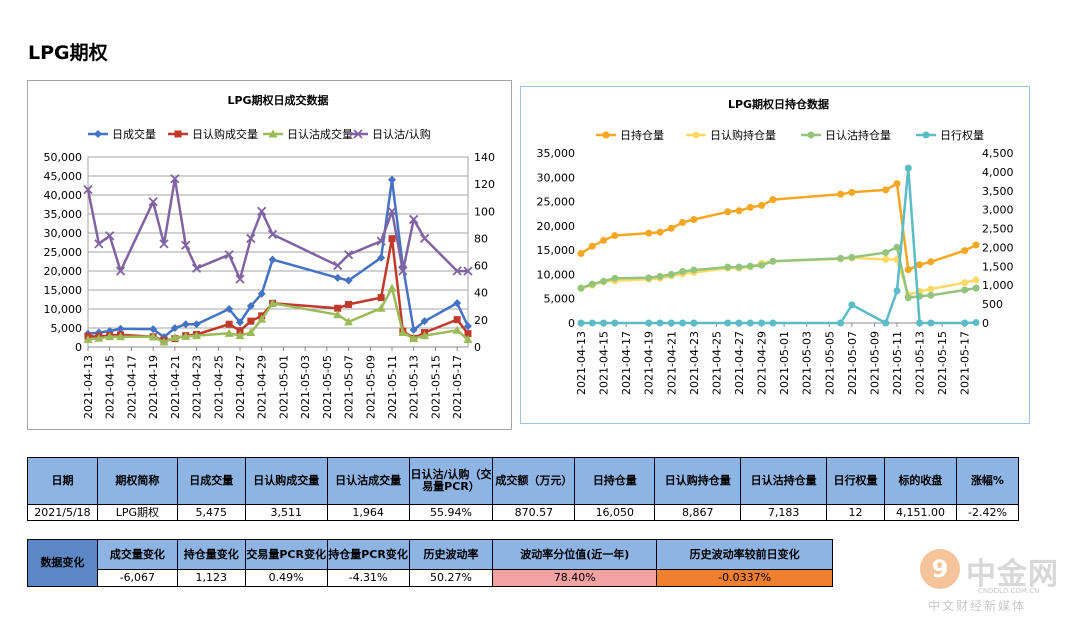  I want to click on cell-volatility-percentile: 78.40%, so click(575, 578).